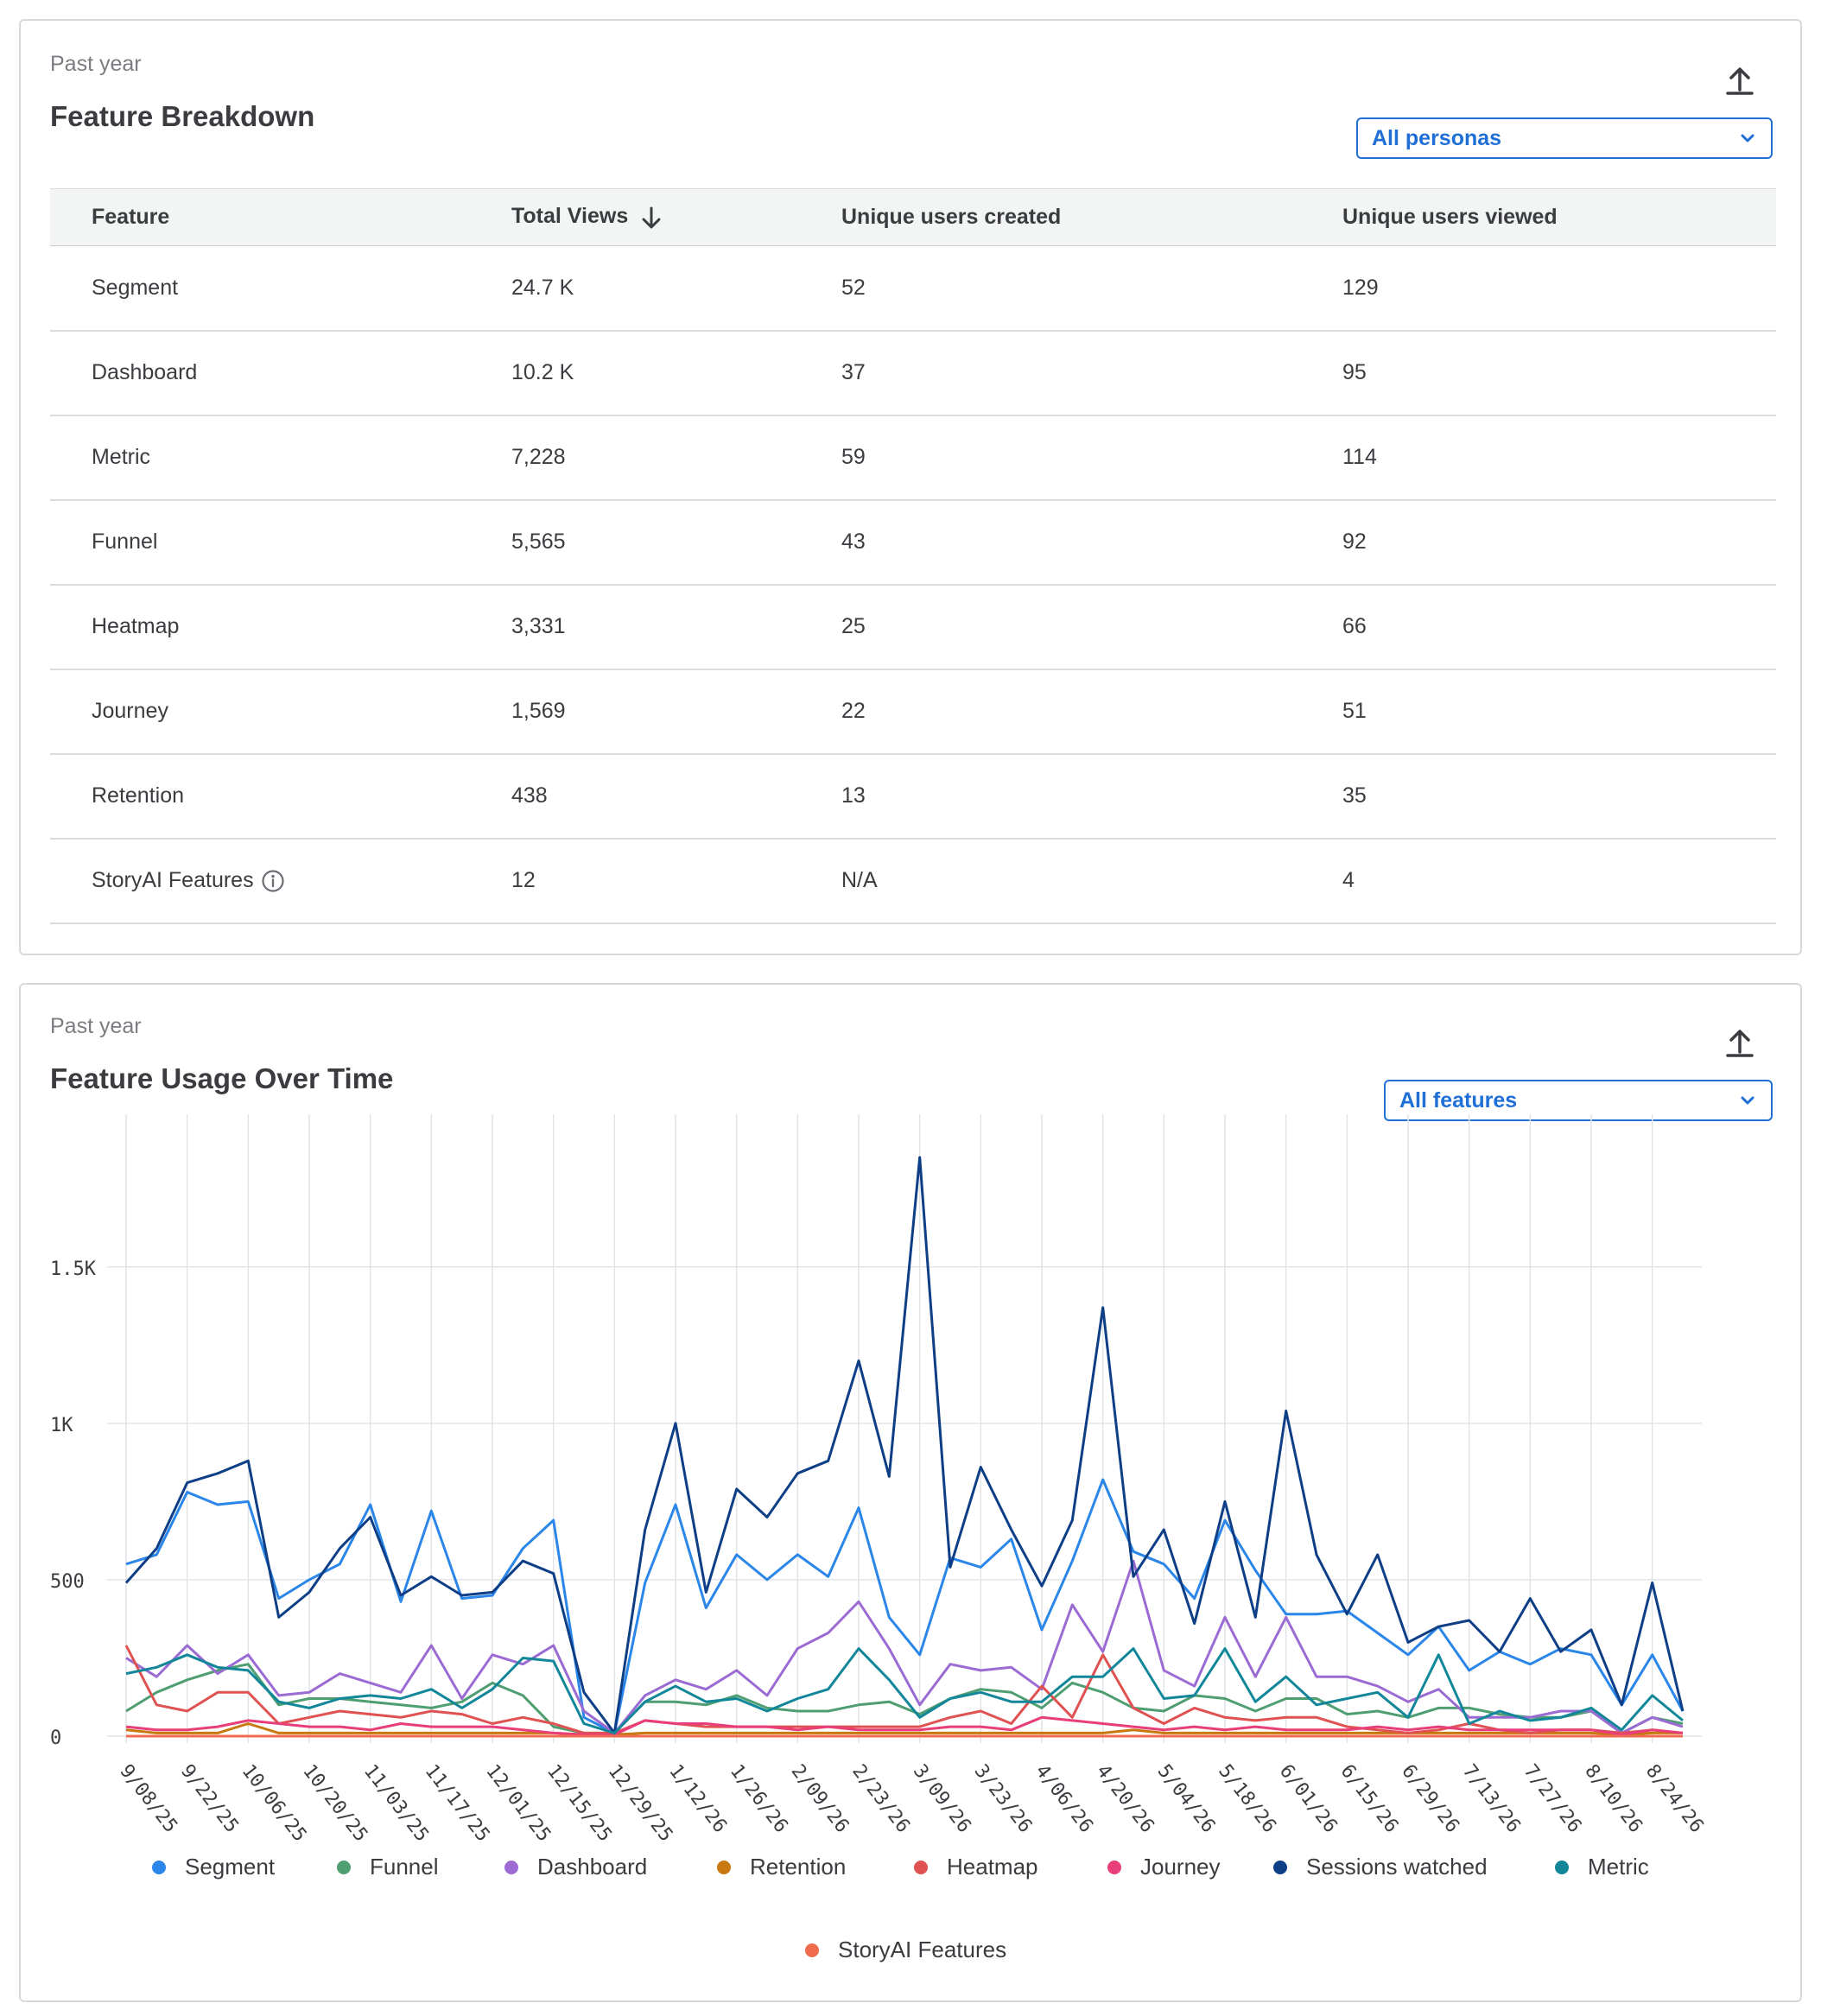  Describe the element at coordinates (759, 1798) in the screenshot. I see `x-tick-label: 1/26/26` at that location.